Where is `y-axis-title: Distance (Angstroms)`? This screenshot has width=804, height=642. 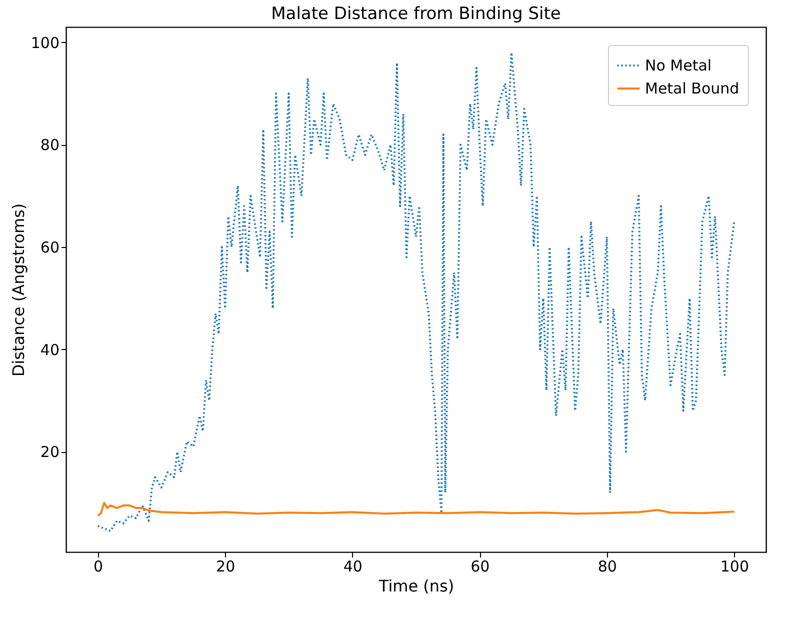 y-axis-title: Distance (Angstroms) is located at coordinates (18, 290).